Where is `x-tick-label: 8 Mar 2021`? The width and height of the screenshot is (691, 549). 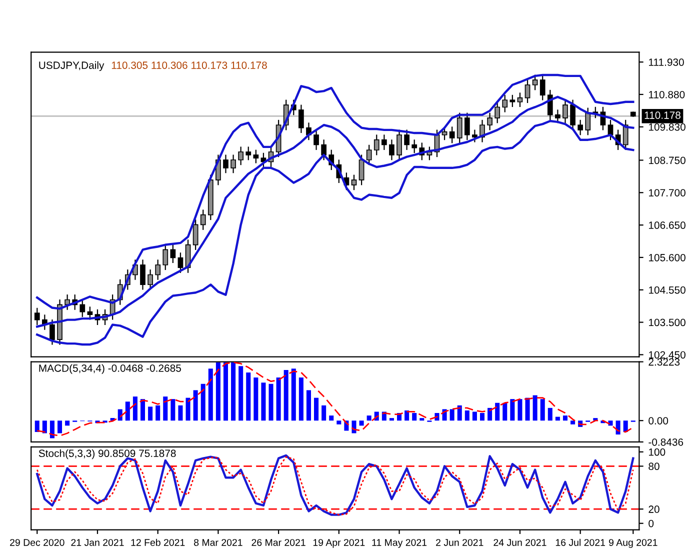
x-tick-label: 8 Mar 2021 is located at coordinates (218, 542).